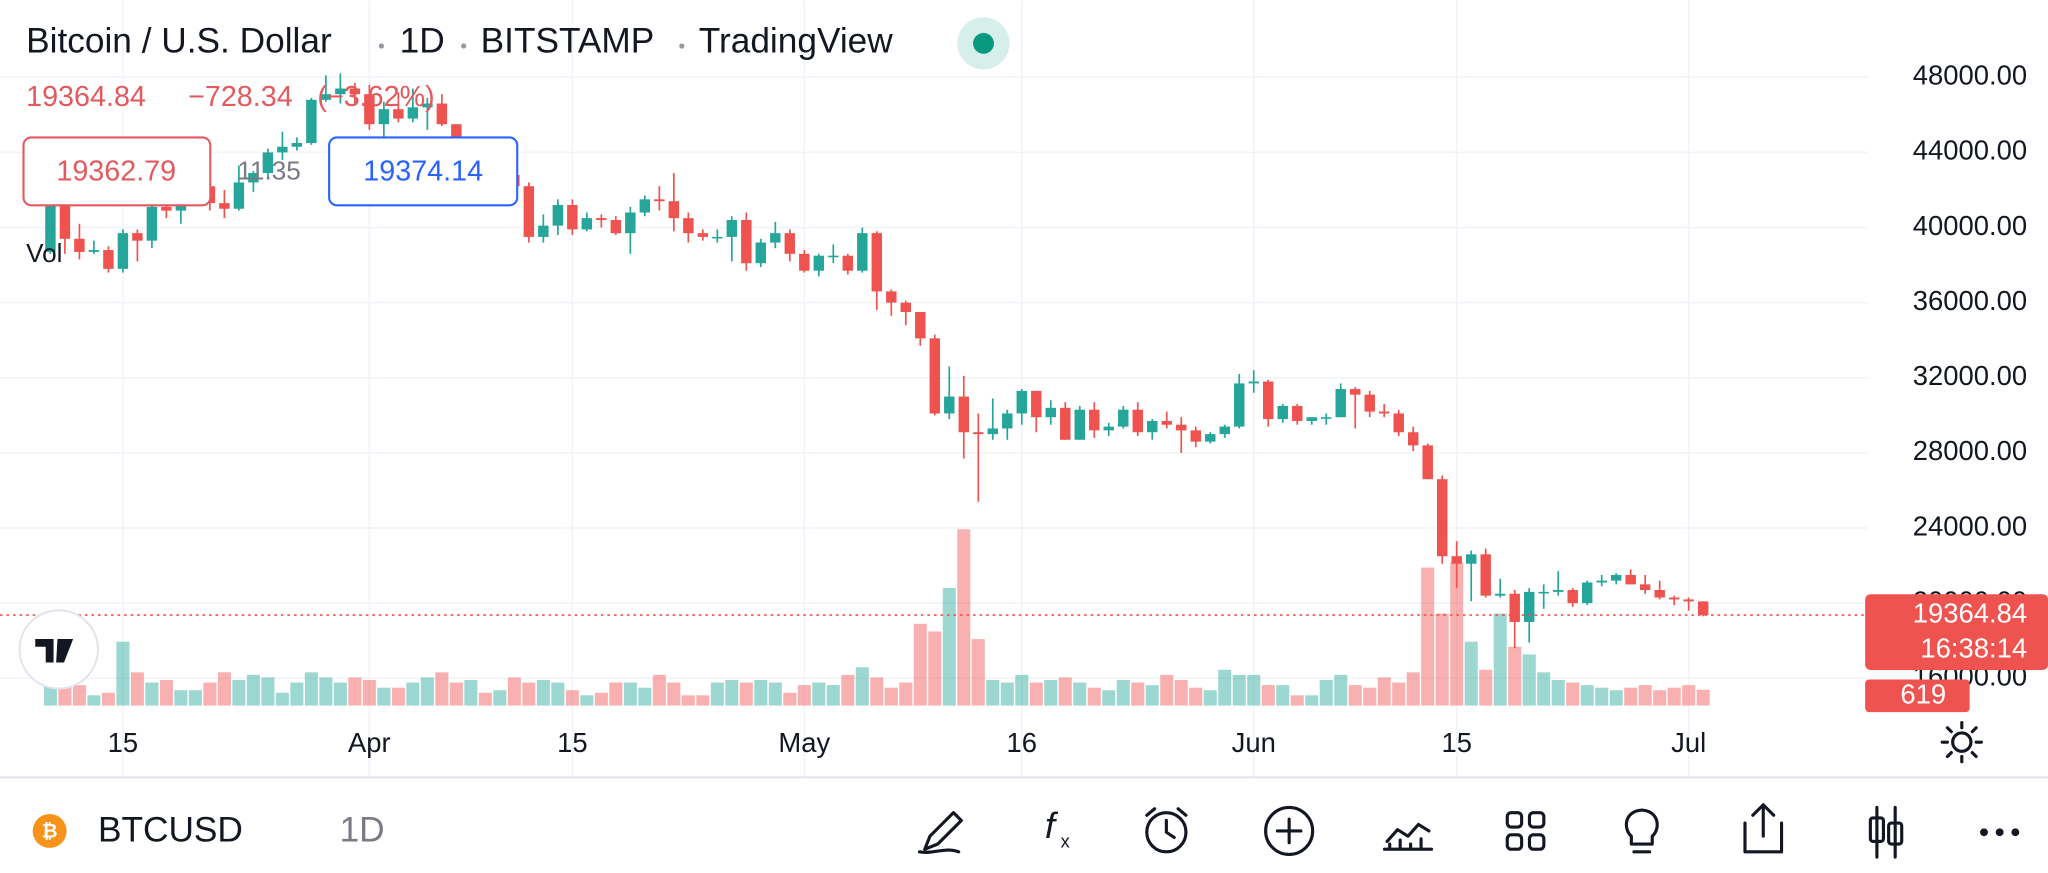 This screenshot has width=2048, height=873. I want to click on toolbar: ₿ BTCUSD 1D f x, so click(1026, 831).